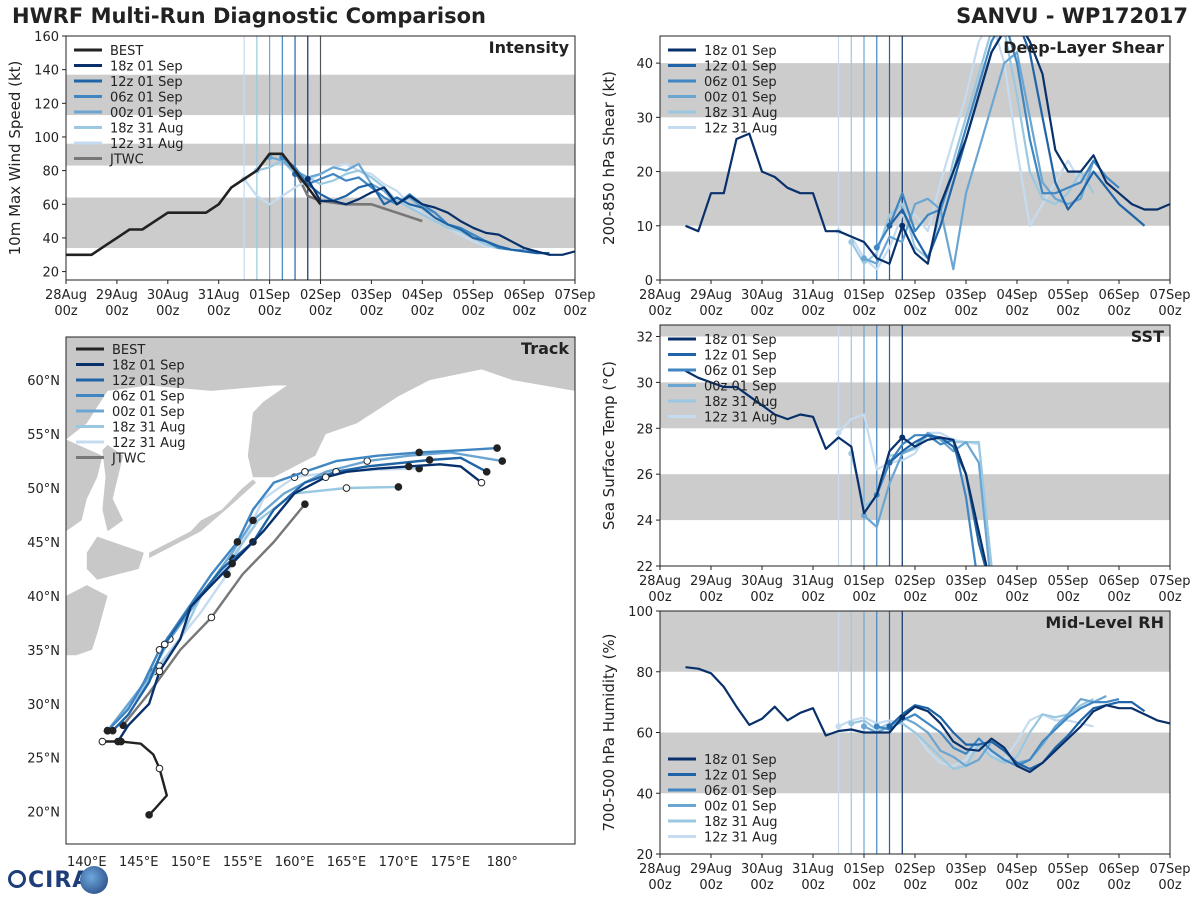 This screenshot has height=900, width=1200. Describe the element at coordinates (422, 295) in the screenshot. I see `intensity-xtick-label: 04Sep` at that location.